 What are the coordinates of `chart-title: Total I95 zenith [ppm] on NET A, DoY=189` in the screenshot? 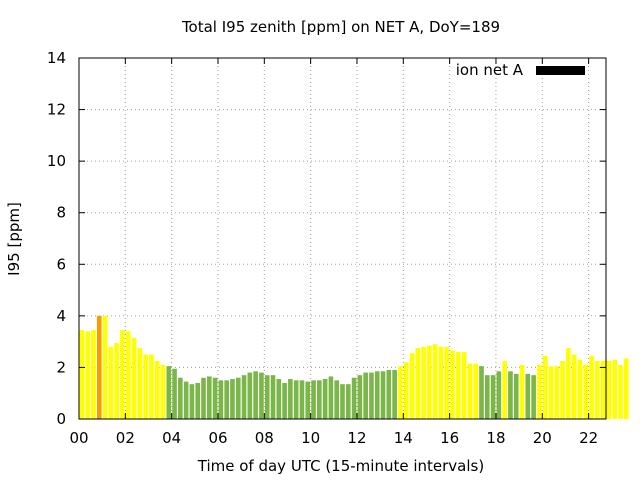 It's located at (340, 27).